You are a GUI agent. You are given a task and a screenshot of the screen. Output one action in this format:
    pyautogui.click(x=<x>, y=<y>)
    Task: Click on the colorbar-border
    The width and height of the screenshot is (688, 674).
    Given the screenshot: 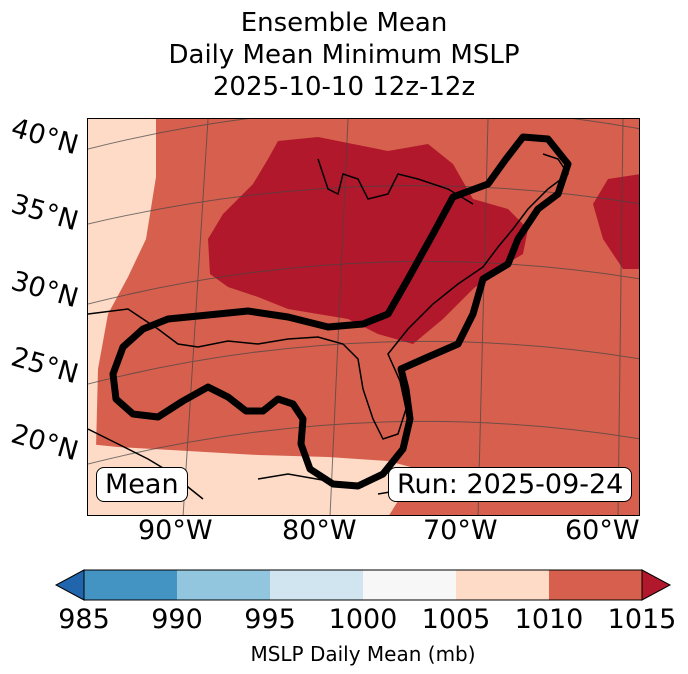 What is the action you would take?
    pyautogui.click(x=363, y=585)
    